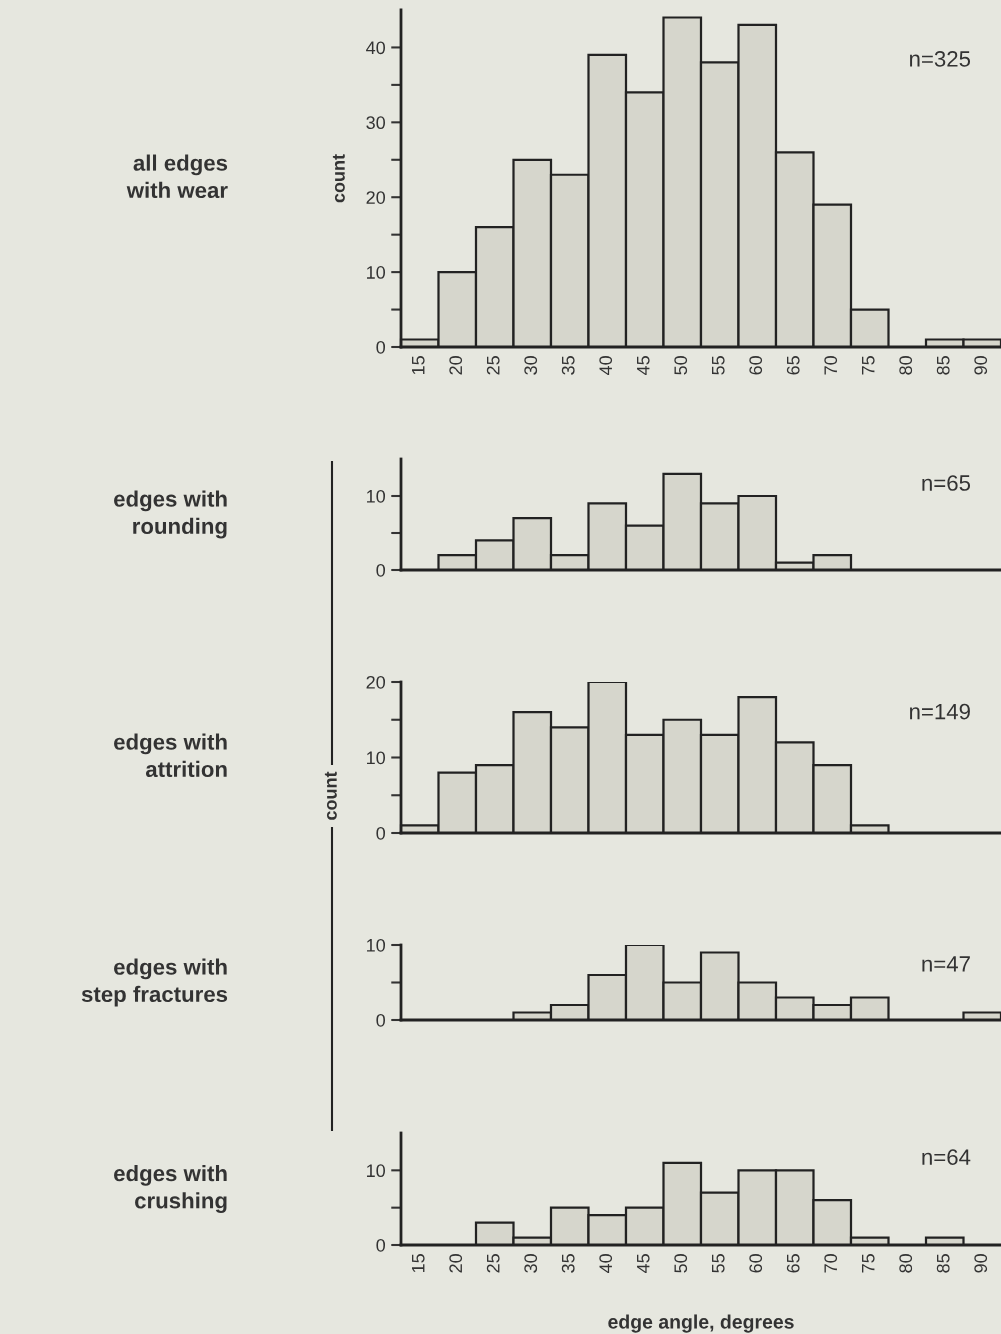  What do you see at coordinates (701, 1323) in the screenshot?
I see `x-axis-title: edge angle, degrees` at bounding box center [701, 1323].